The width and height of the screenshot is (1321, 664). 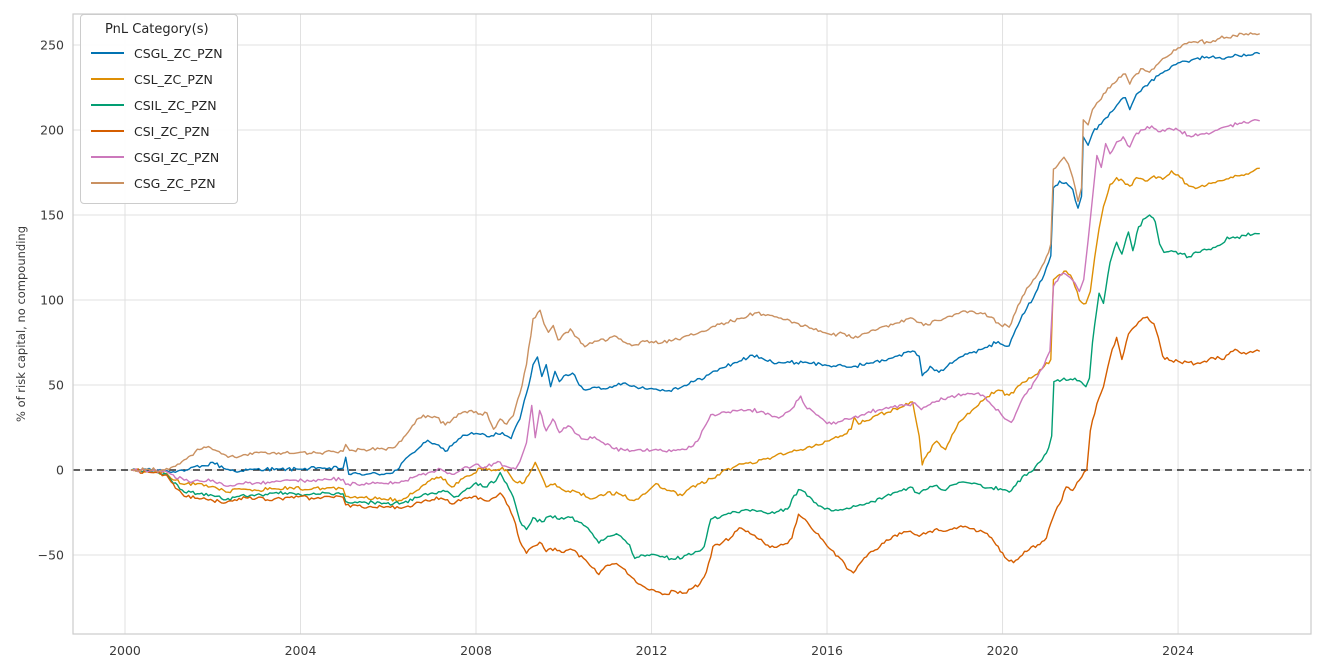 What do you see at coordinates (177, 157) in the screenshot?
I see `legend-label: CSGI_ZC_PZN` at bounding box center [177, 157].